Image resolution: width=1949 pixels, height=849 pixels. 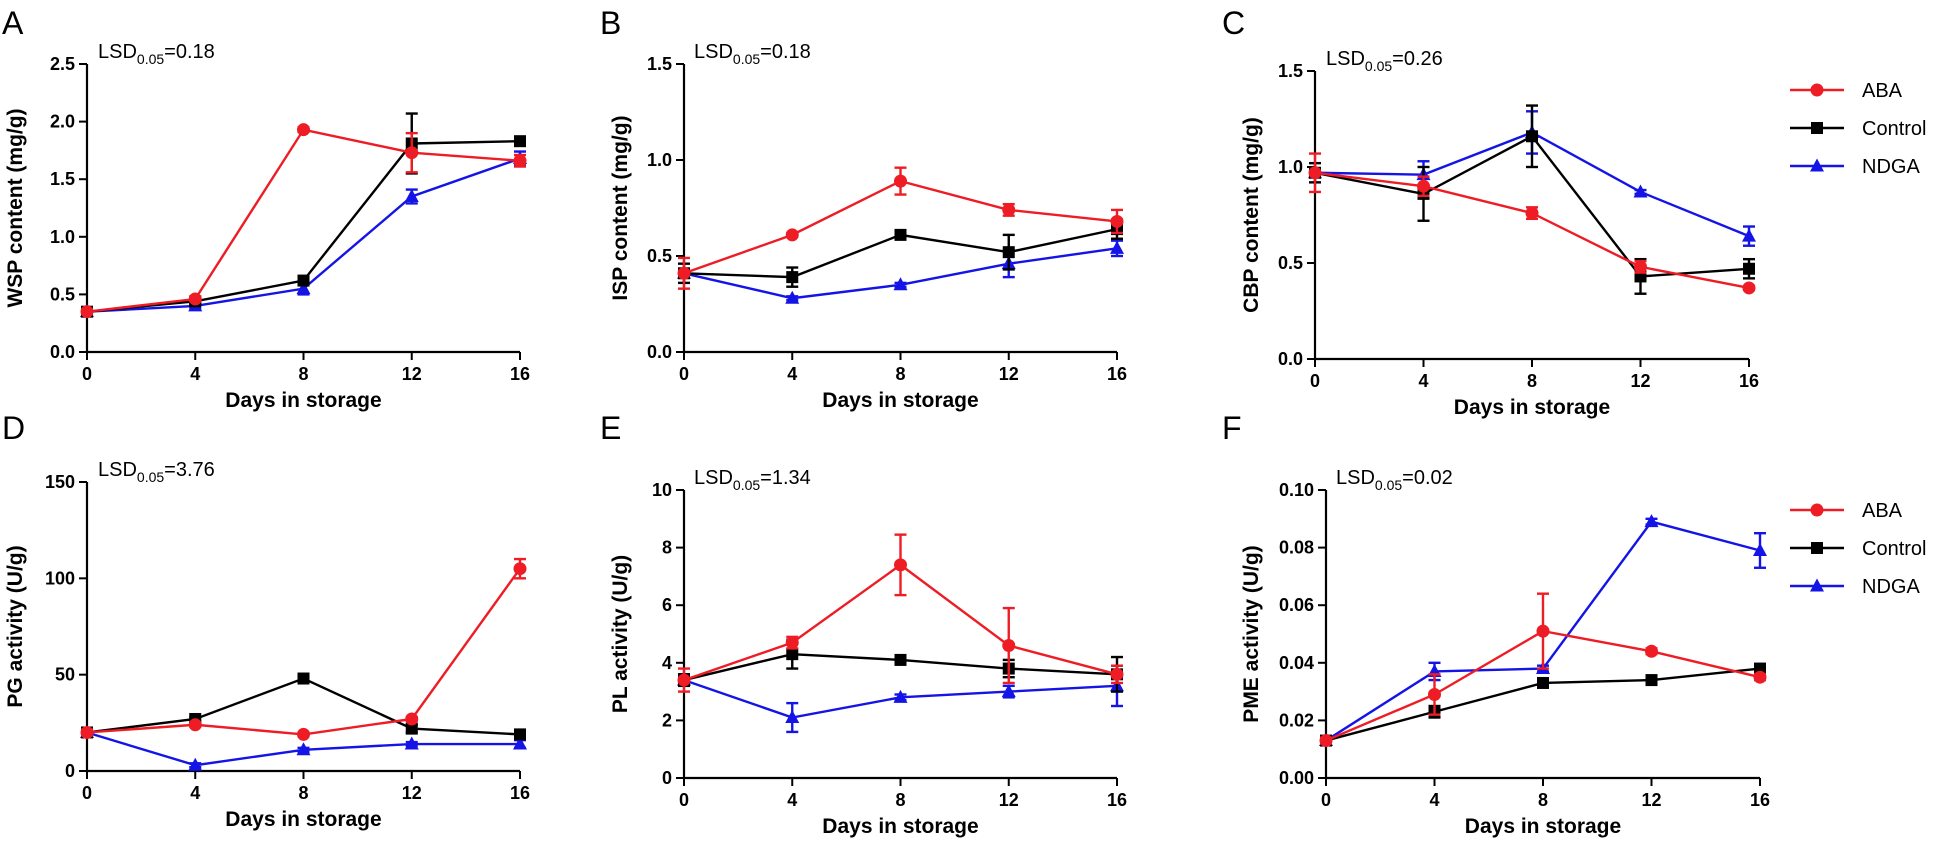 What do you see at coordinates (610, 23) in the screenshot?
I see `panel-letter: B` at bounding box center [610, 23].